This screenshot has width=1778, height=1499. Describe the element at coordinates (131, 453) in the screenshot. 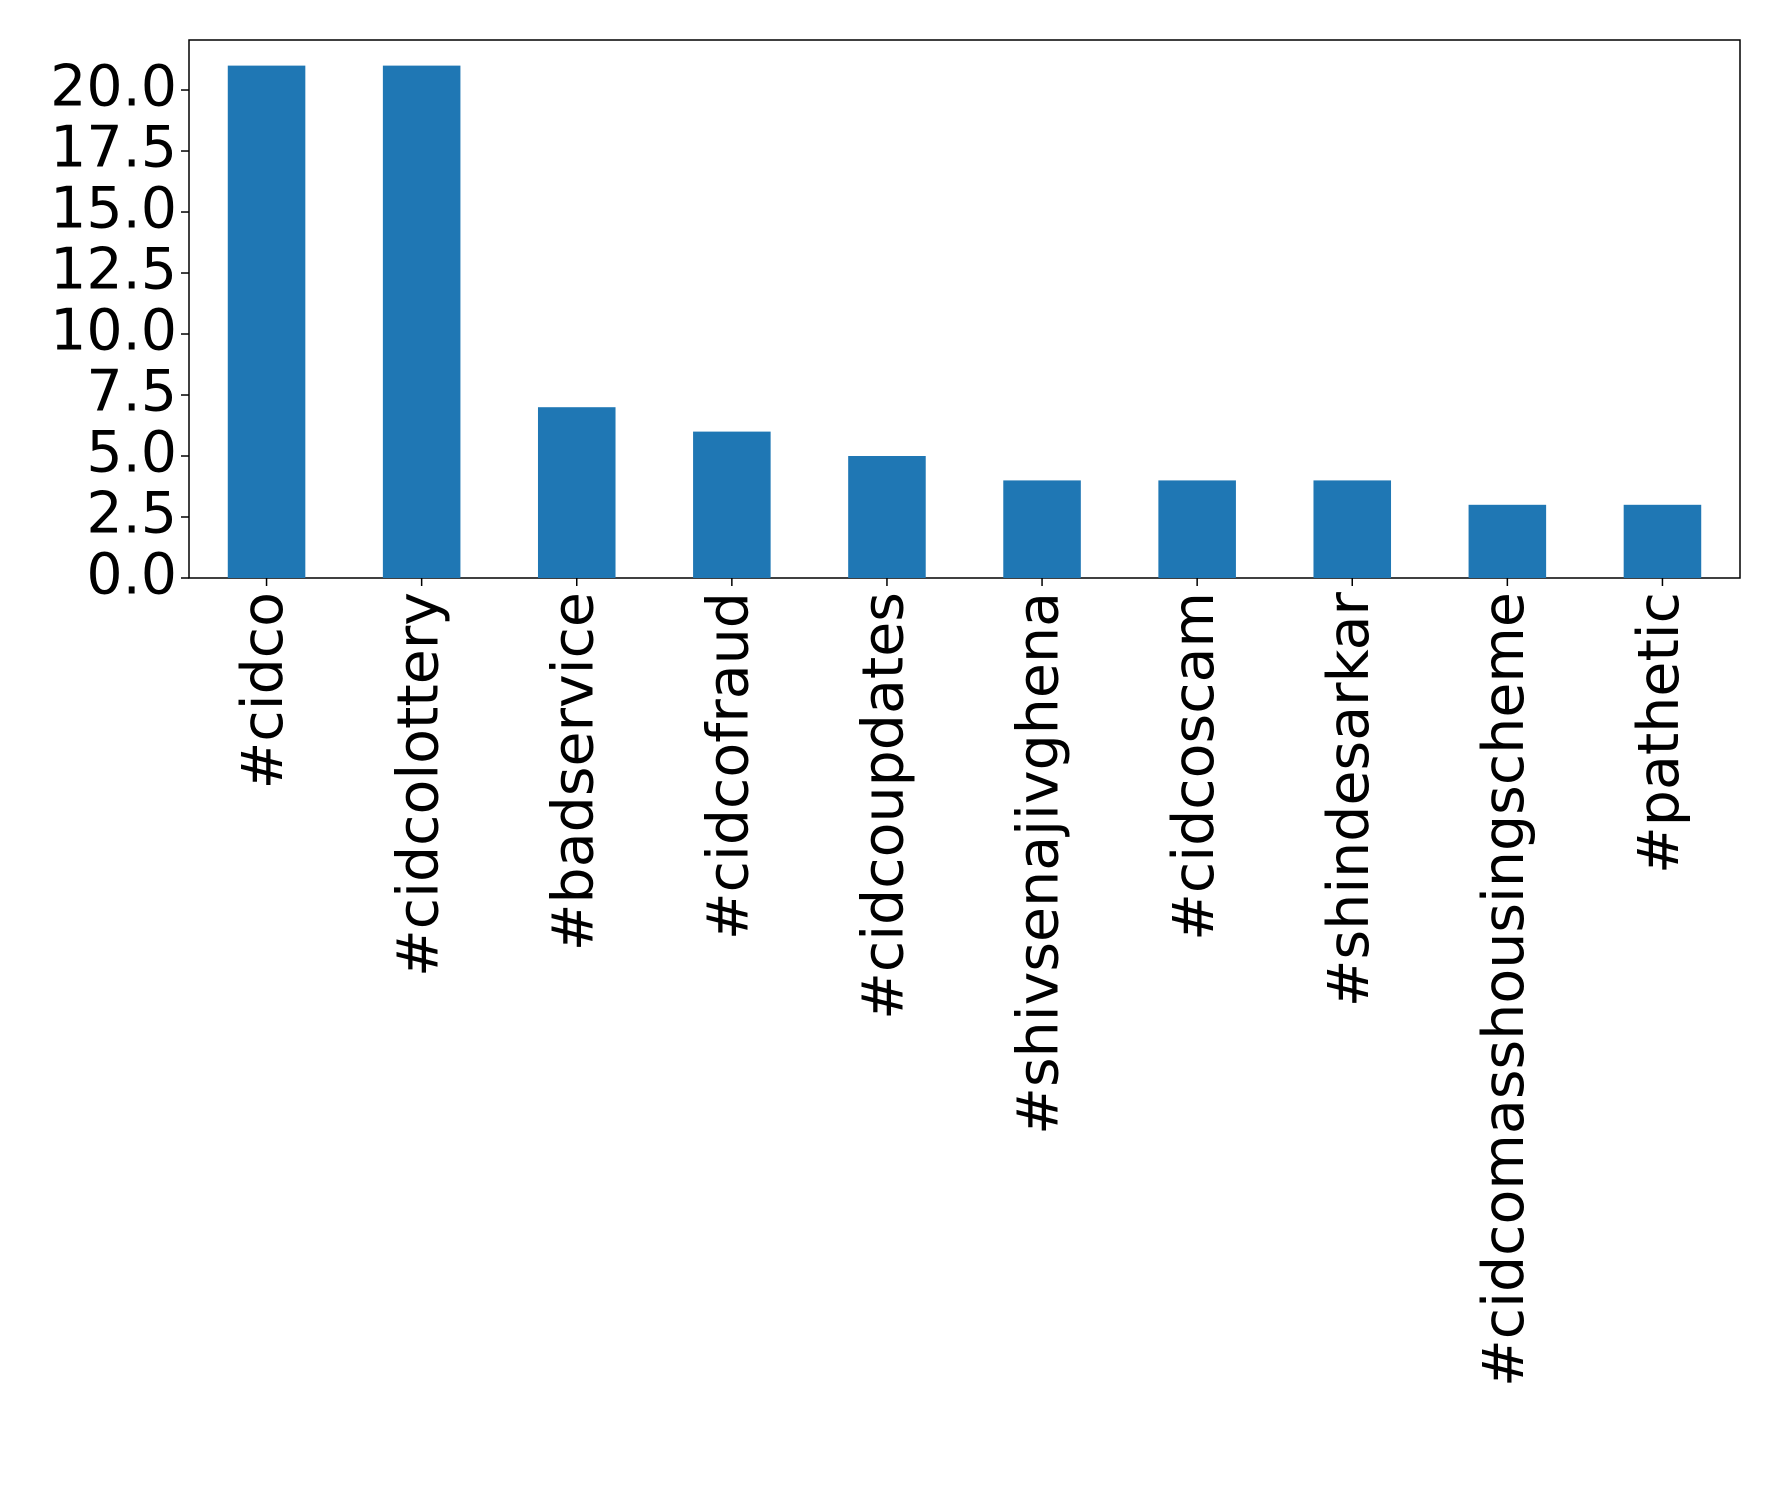

I see `y-tick-label: 5.0` at that location.